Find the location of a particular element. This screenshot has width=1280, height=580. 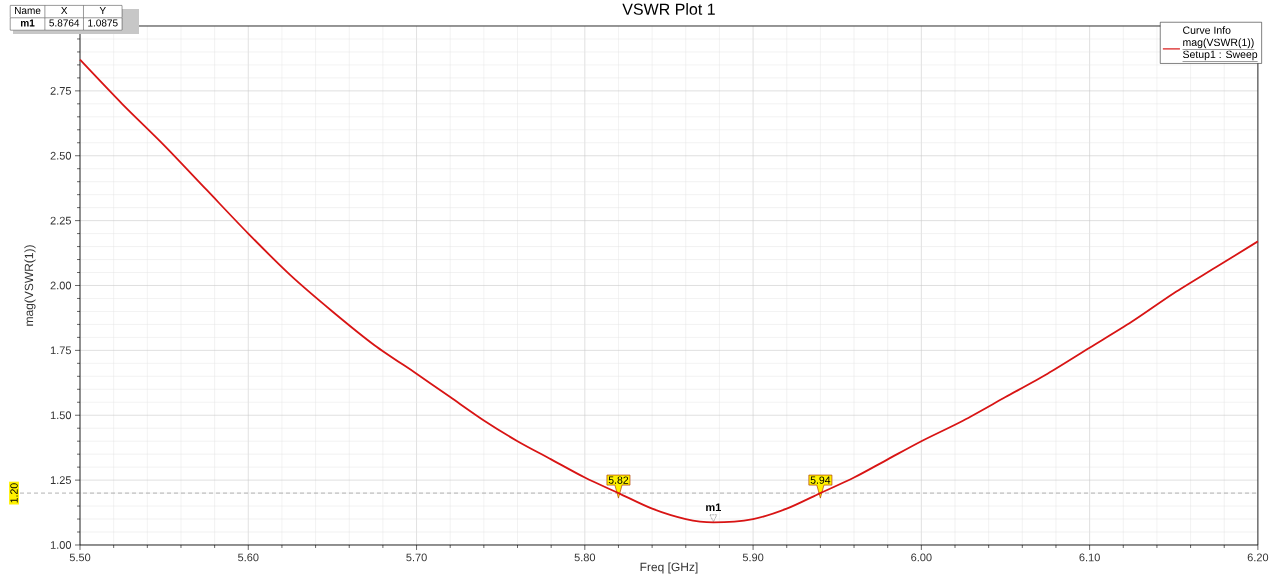

legend-label: mag(VSWR(1)) is located at coordinates (1218, 43).